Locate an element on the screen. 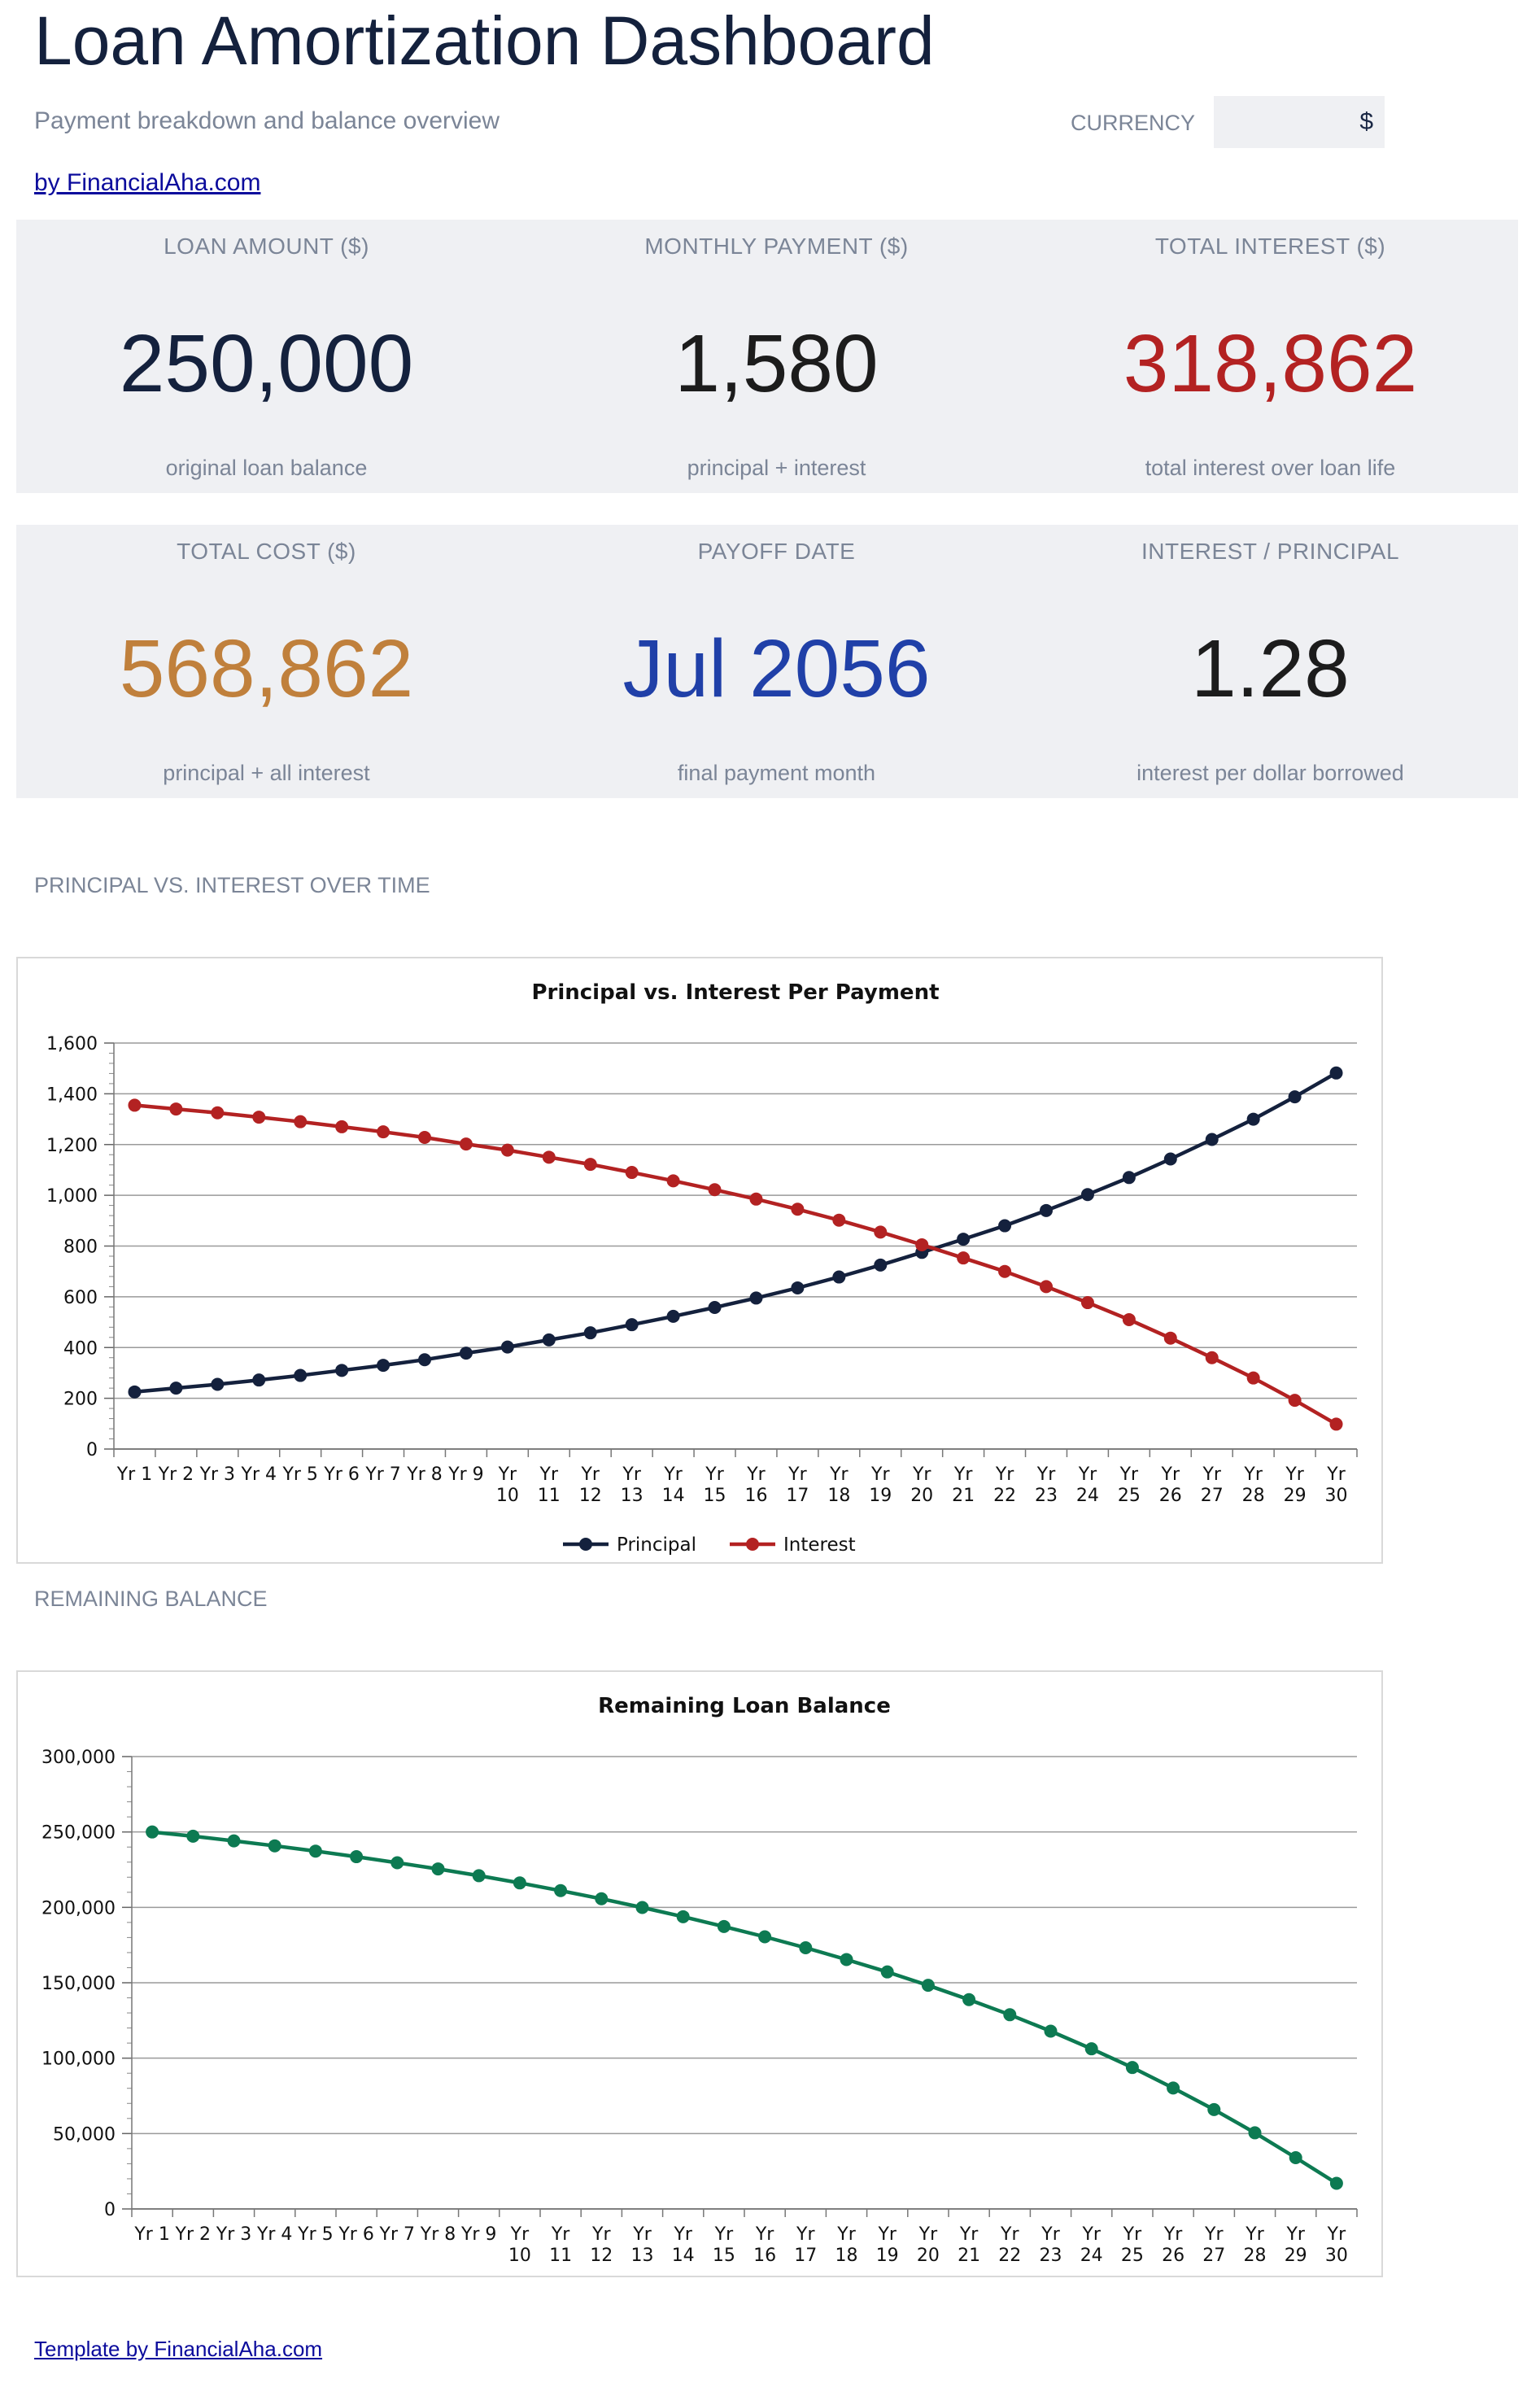 This screenshot has height=2392, width=1540. x-tick-label: Yr 27 is located at coordinates (1212, 1485).